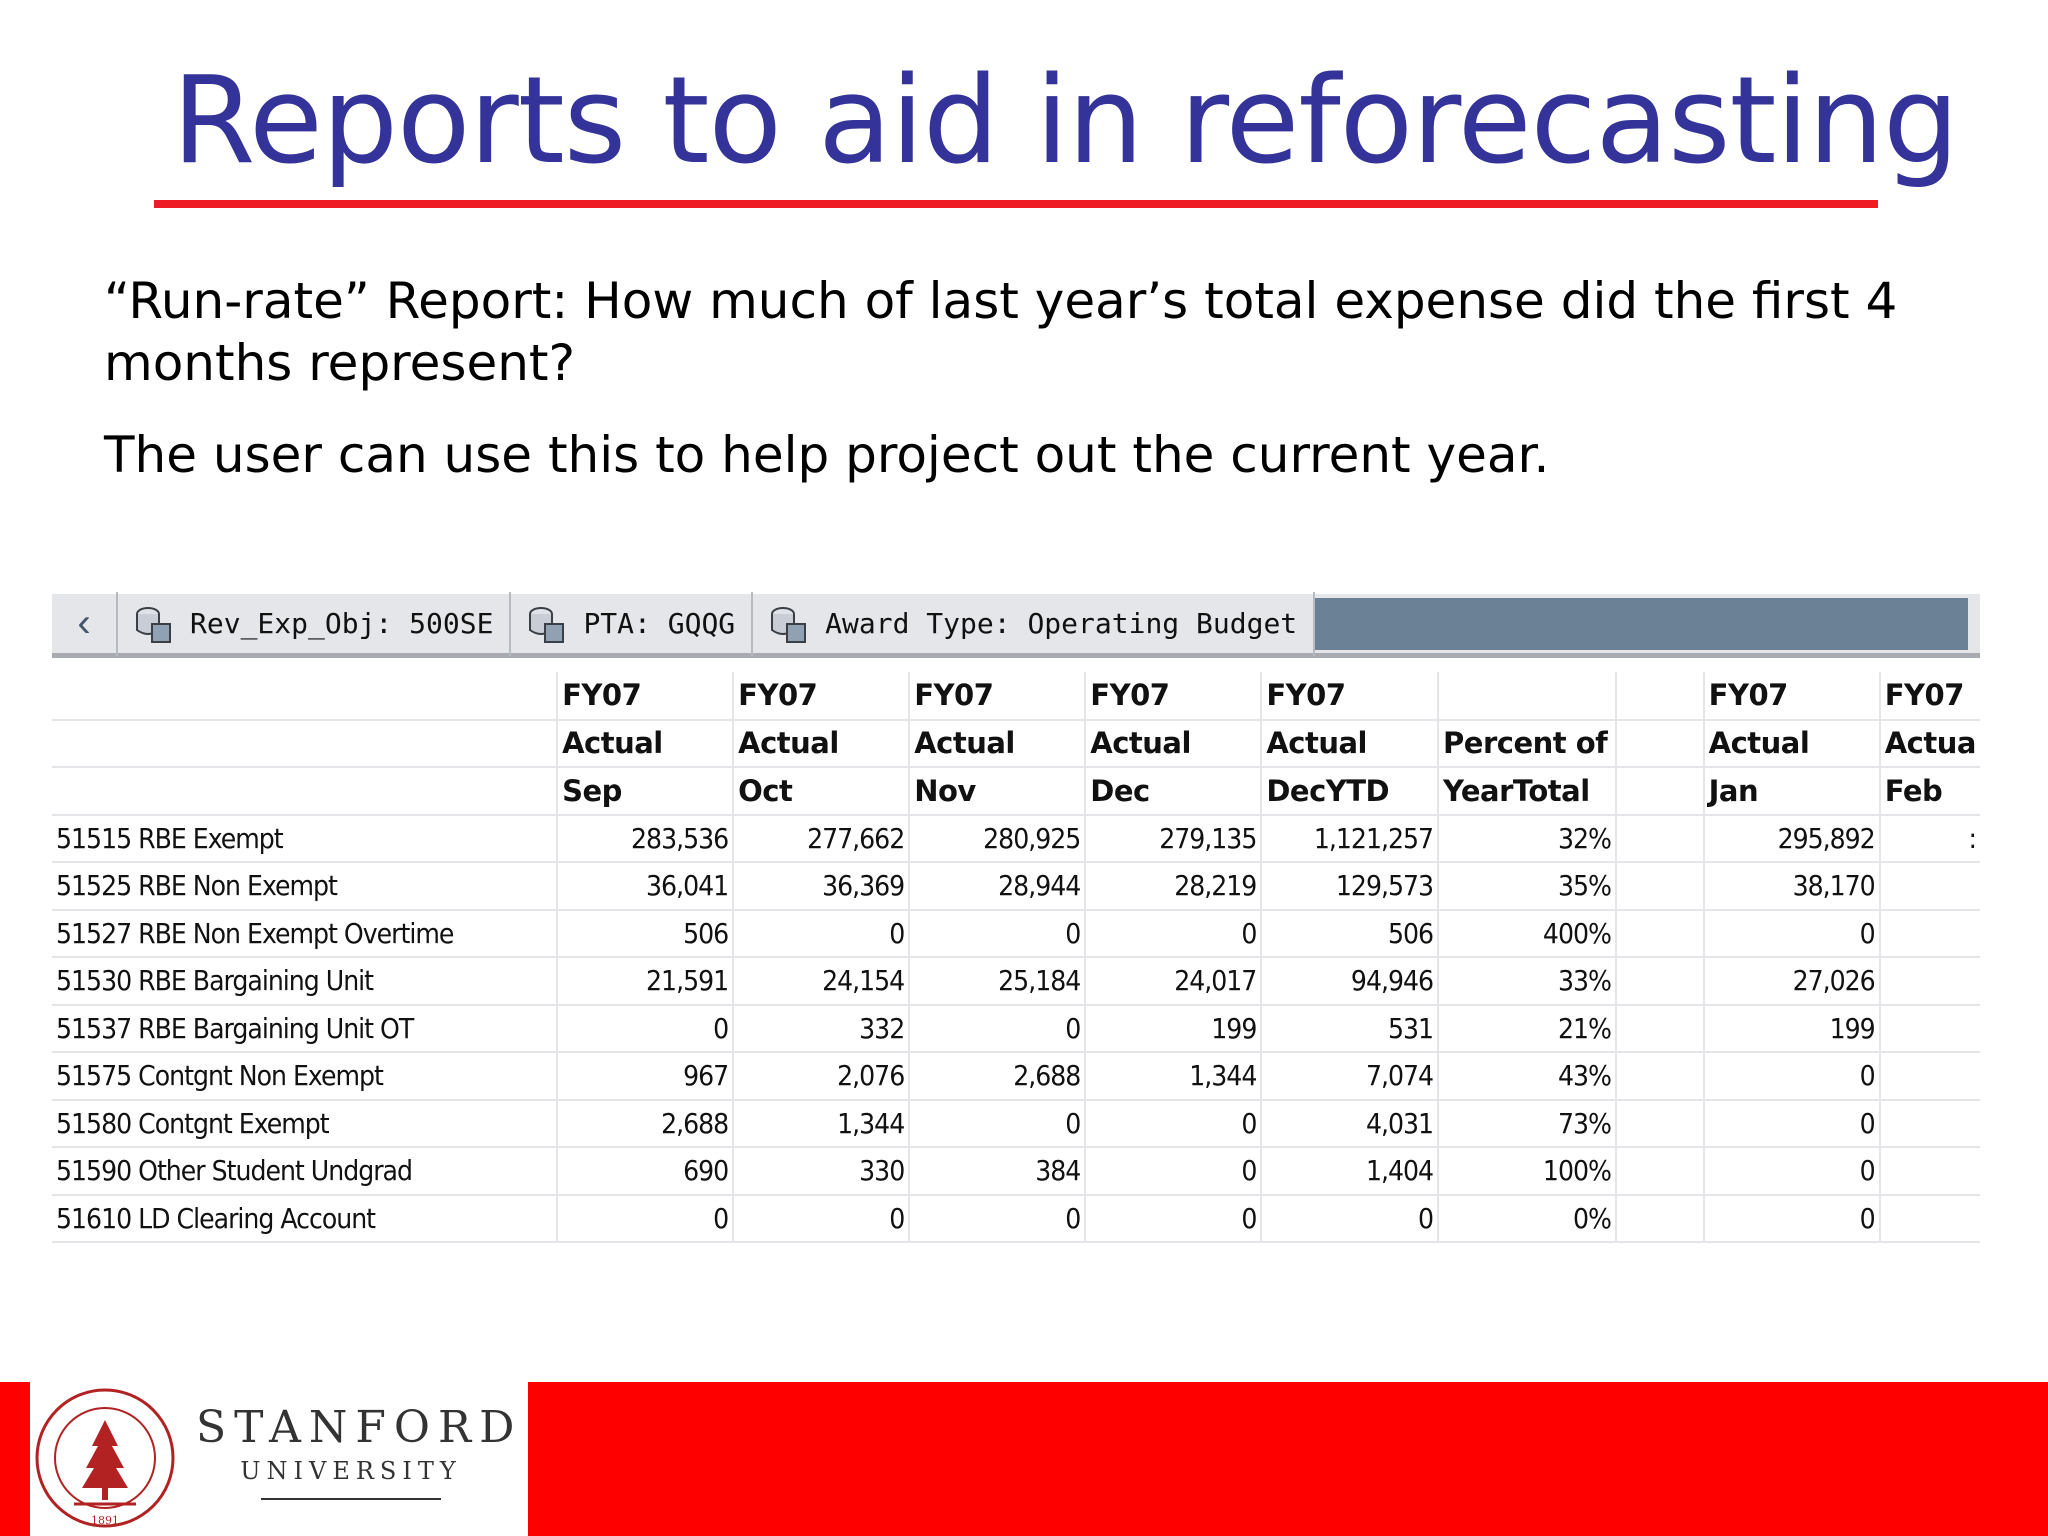 This screenshot has width=2048, height=1536. What do you see at coordinates (1173, 886) in the screenshot?
I see `table-cell: 28,219` at bounding box center [1173, 886].